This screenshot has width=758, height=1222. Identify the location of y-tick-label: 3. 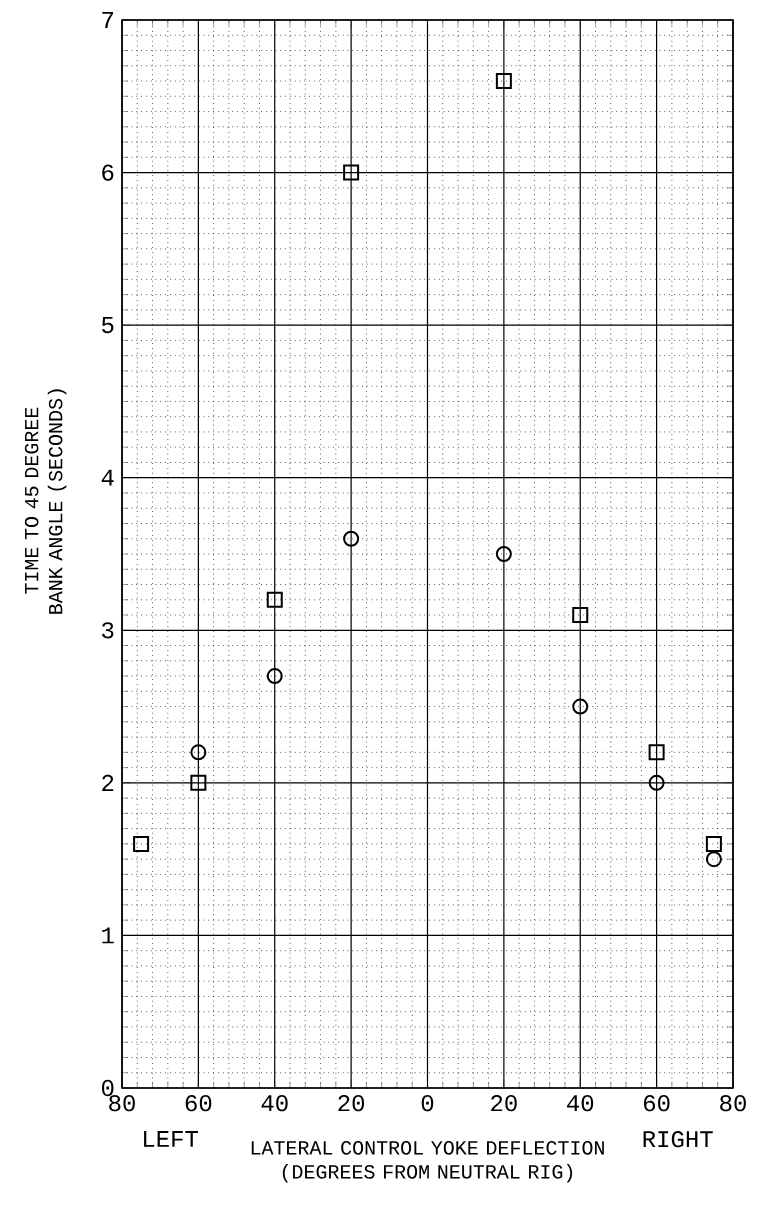
(108, 630).